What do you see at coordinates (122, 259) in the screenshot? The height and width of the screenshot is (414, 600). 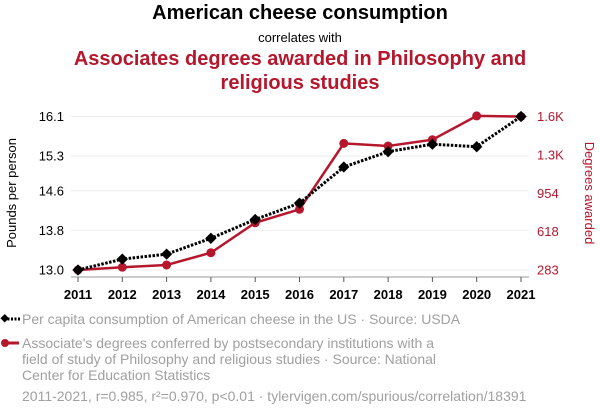 I see `cheese-point-2012` at bounding box center [122, 259].